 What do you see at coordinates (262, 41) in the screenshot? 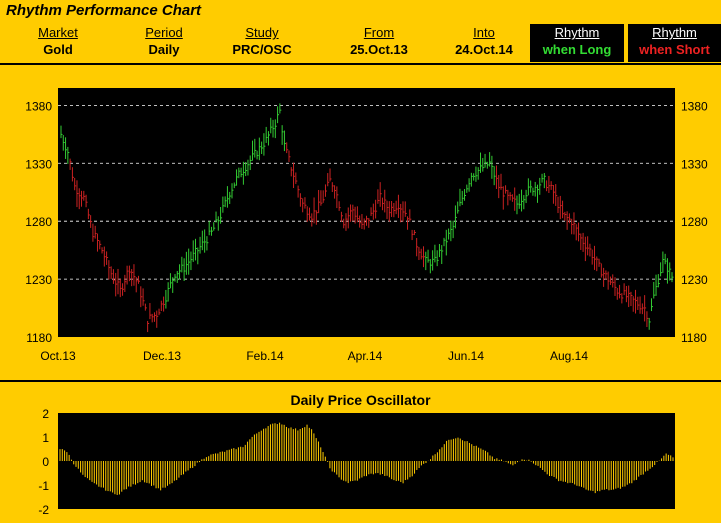
I see `header-study: Study PRC/OSC` at bounding box center [262, 41].